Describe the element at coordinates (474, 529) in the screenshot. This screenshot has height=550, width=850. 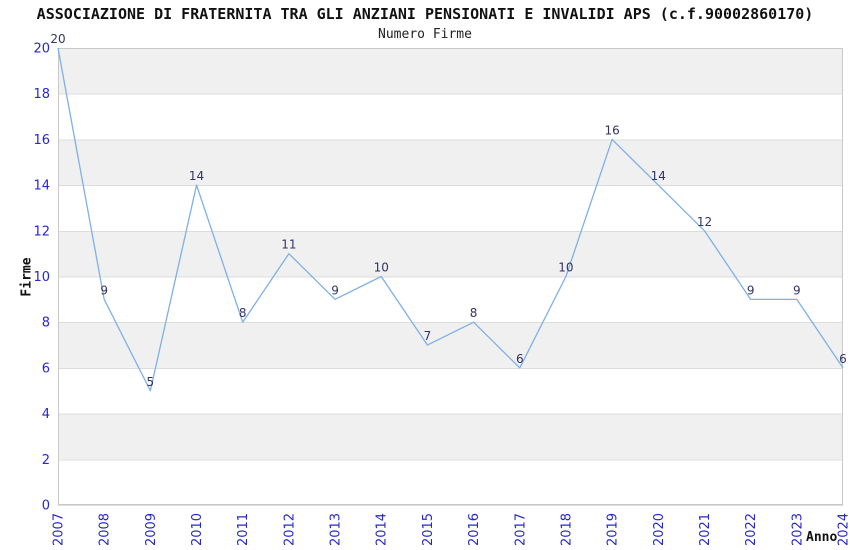
I see `x-tick-label: 2016` at that location.